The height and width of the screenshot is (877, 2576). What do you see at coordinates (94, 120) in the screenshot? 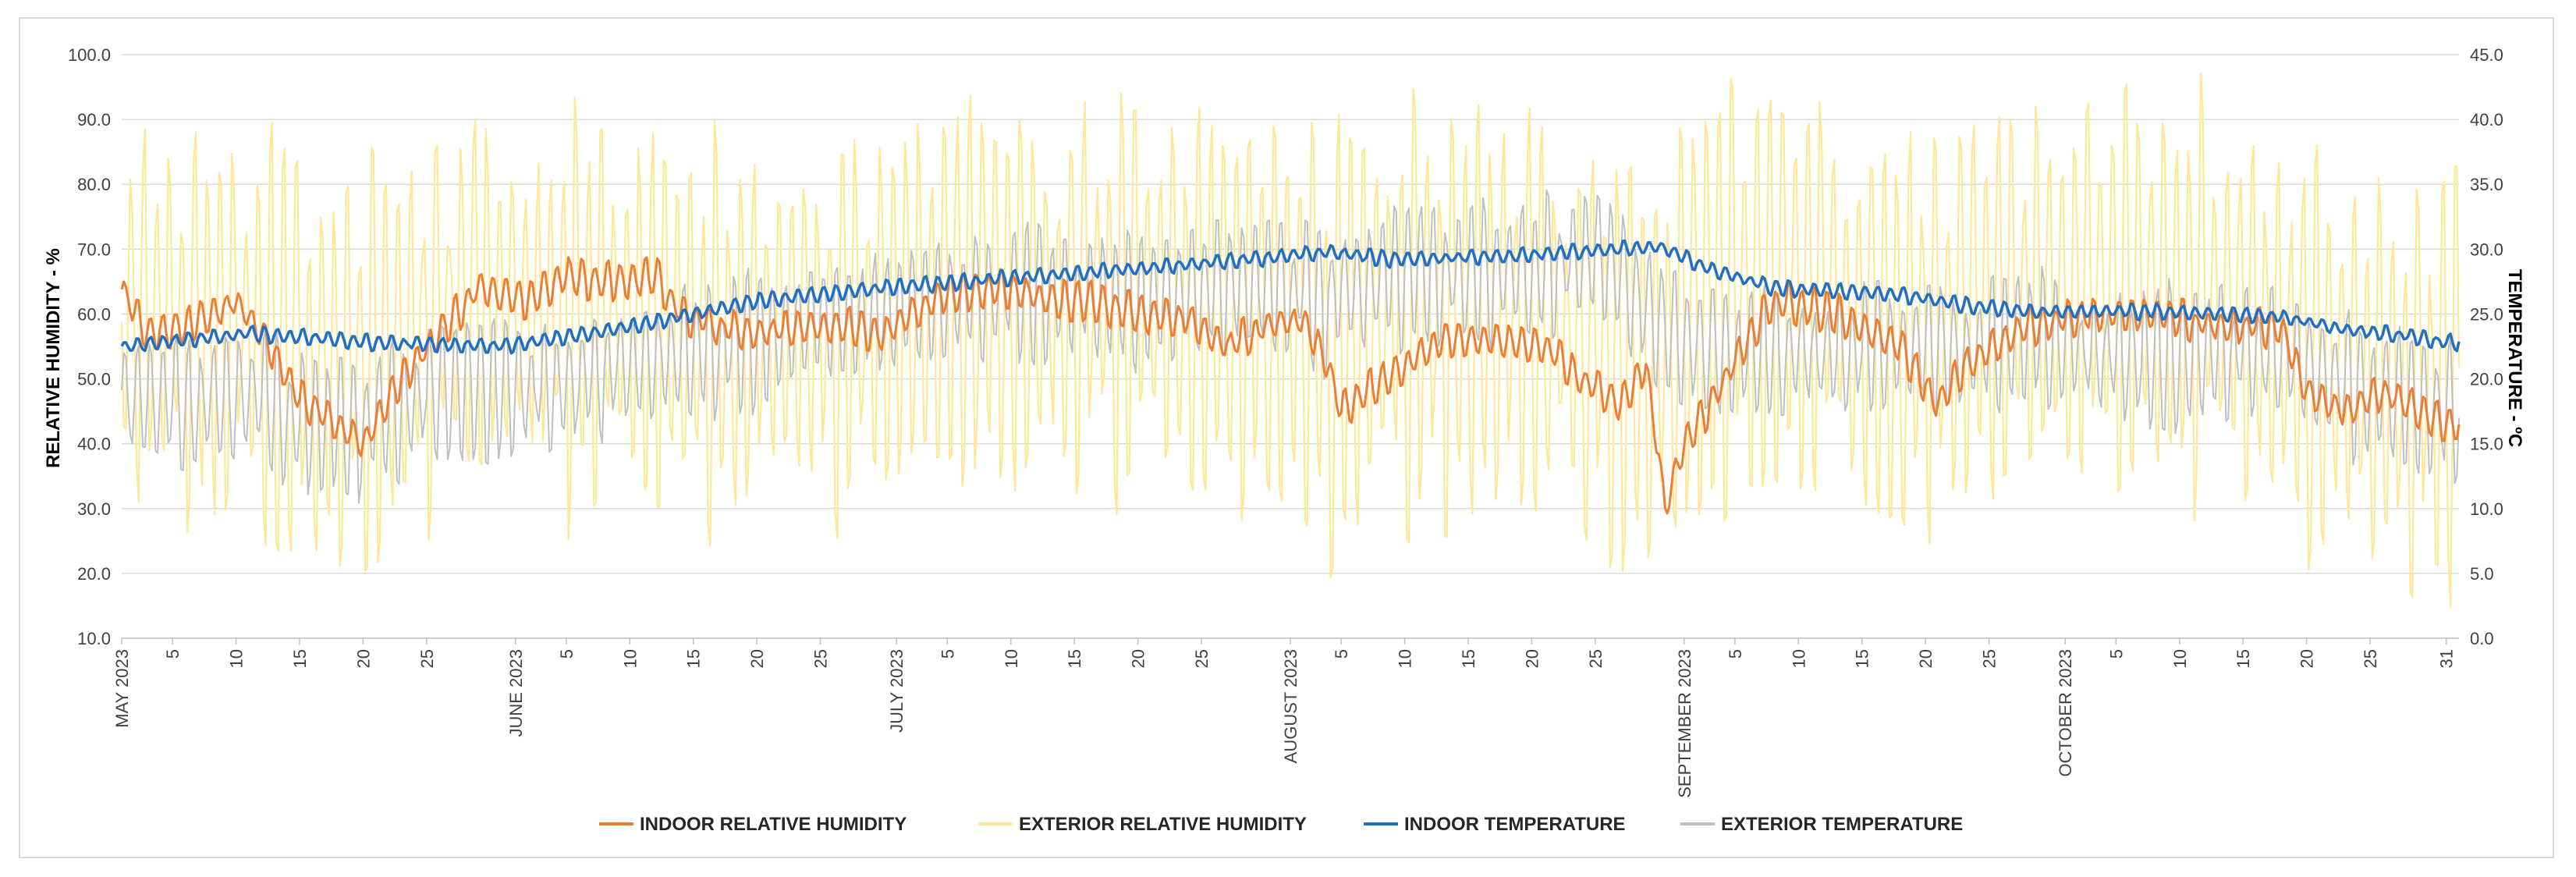
I see `y-tick-label: 90.0` at bounding box center [94, 120].